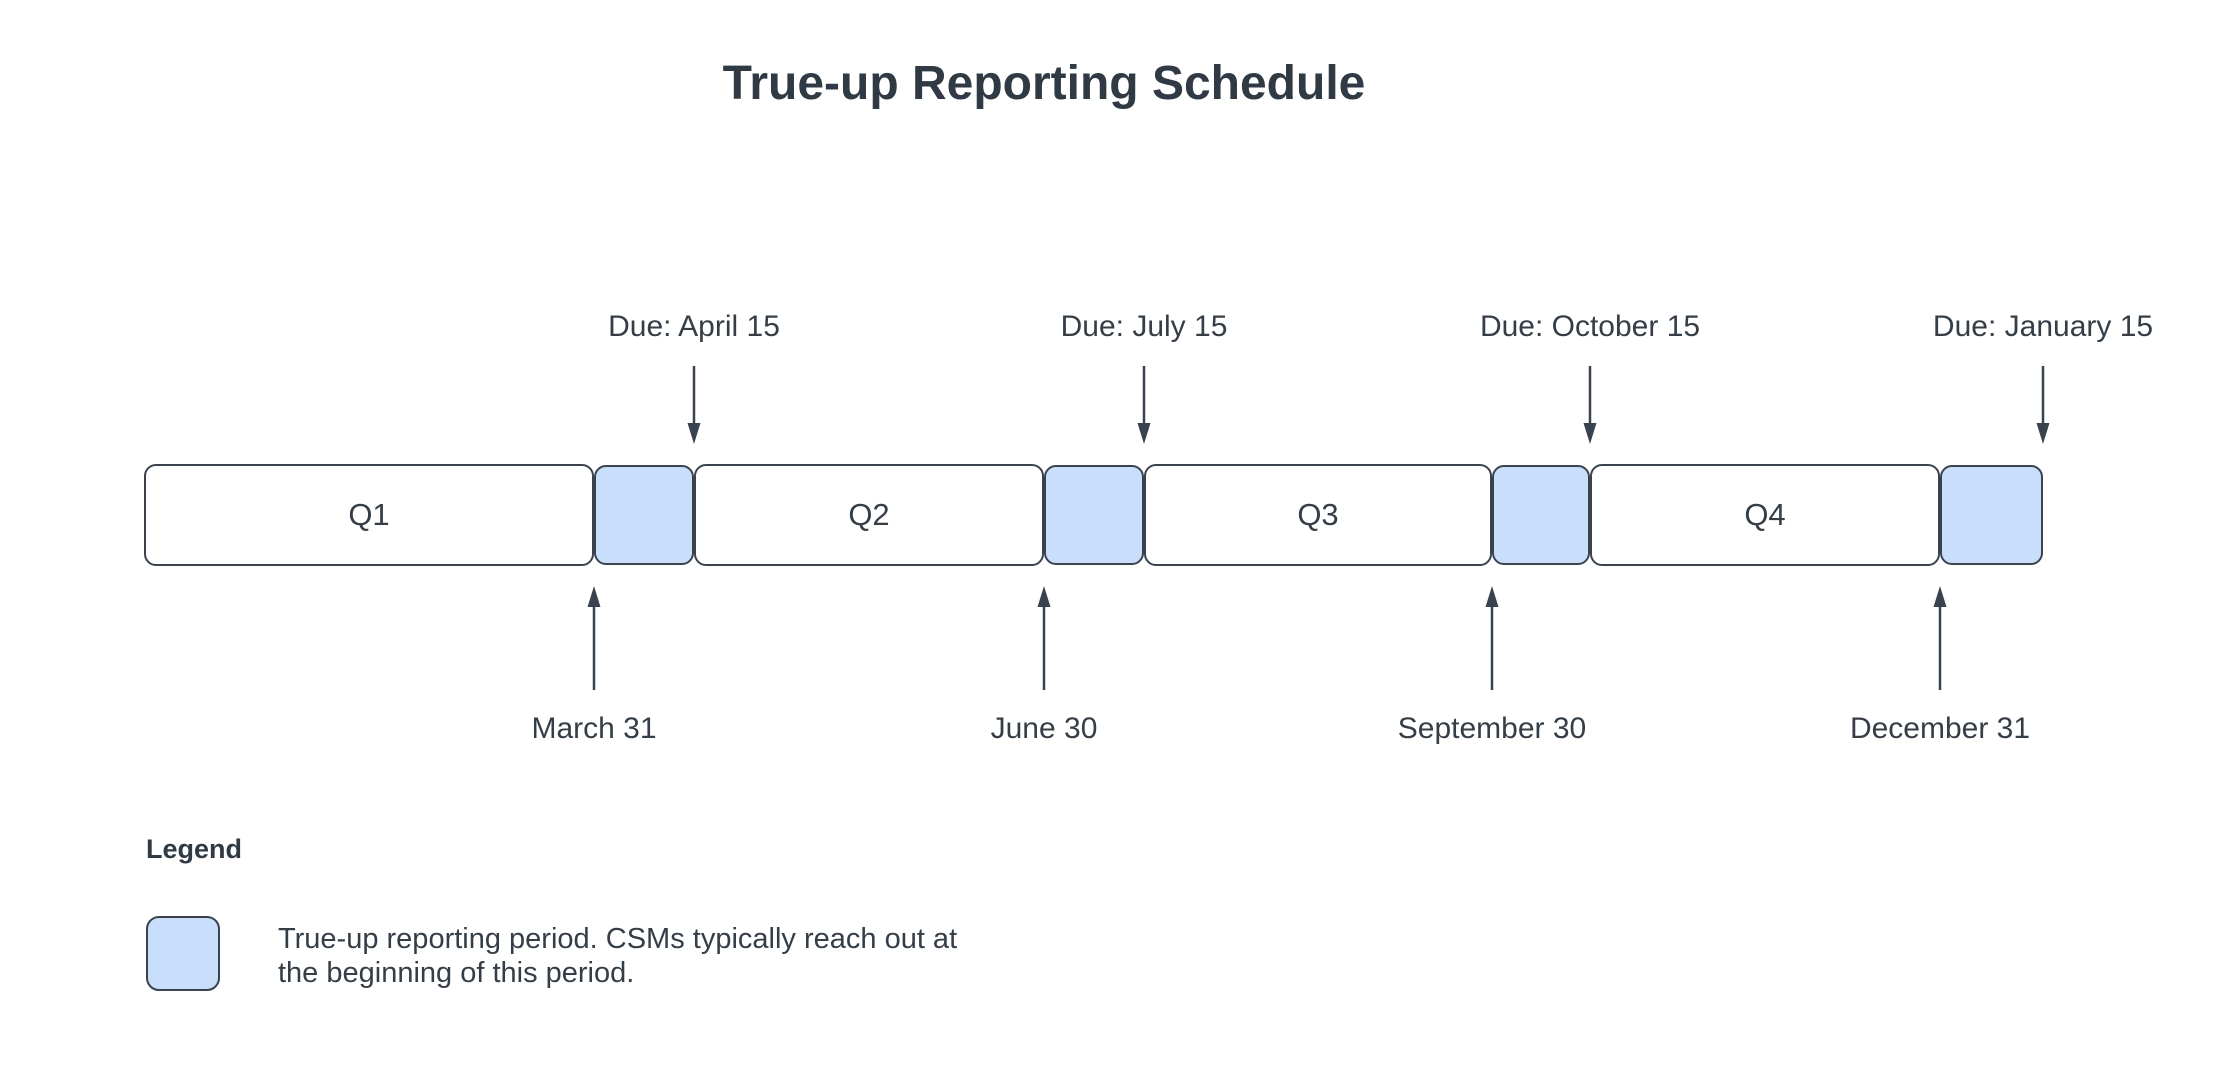  What do you see at coordinates (1492, 728) in the screenshot?
I see `end-date-label-q3: September 30` at bounding box center [1492, 728].